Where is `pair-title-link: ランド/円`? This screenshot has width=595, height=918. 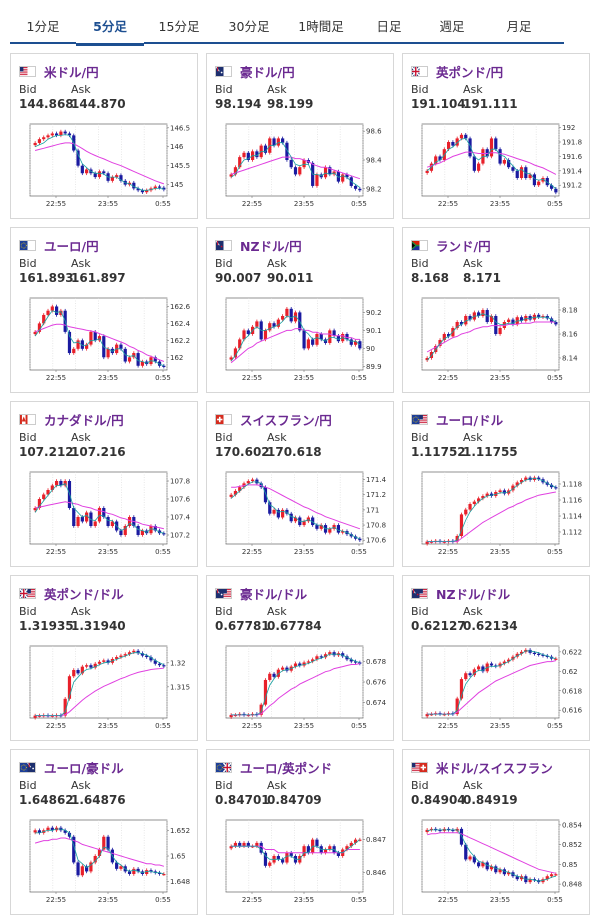 pair-title-link: ランド/円 is located at coordinates (451, 245).